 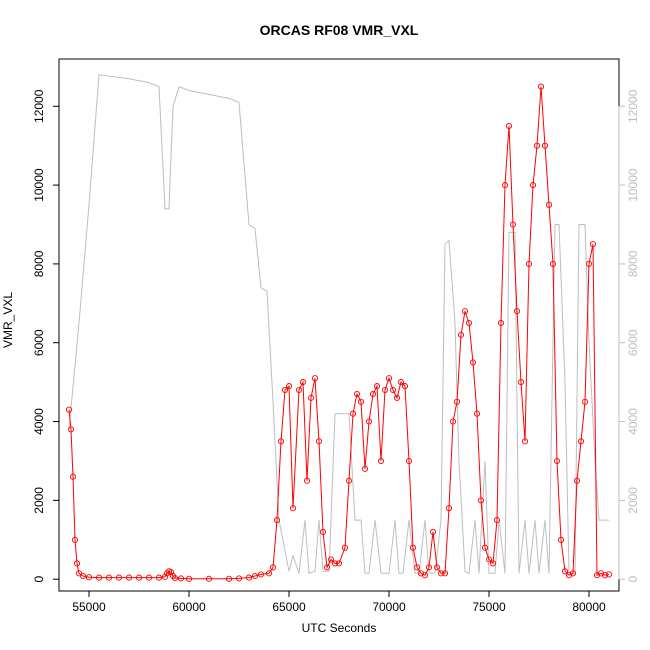 I want to click on y-axis-label: VMR_VXL, so click(x=8, y=320).